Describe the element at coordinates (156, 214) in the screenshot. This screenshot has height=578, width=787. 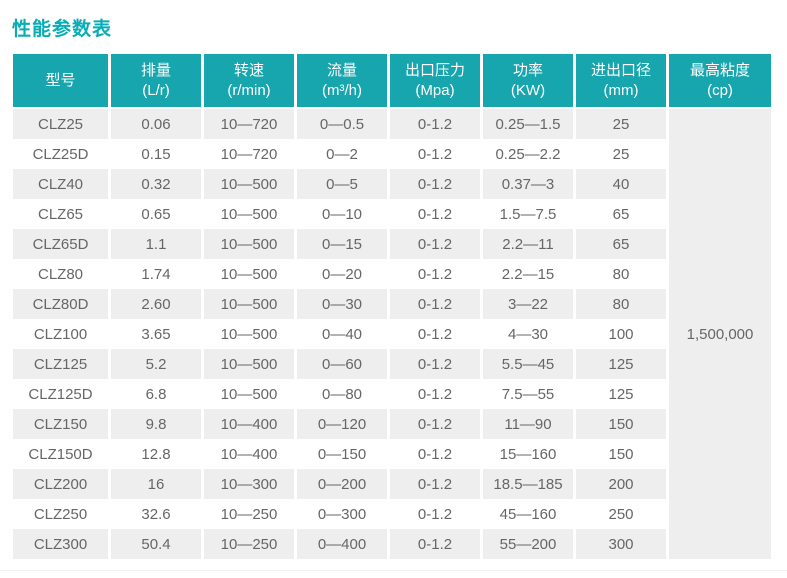
I see `value-cell: 0.65` at that location.